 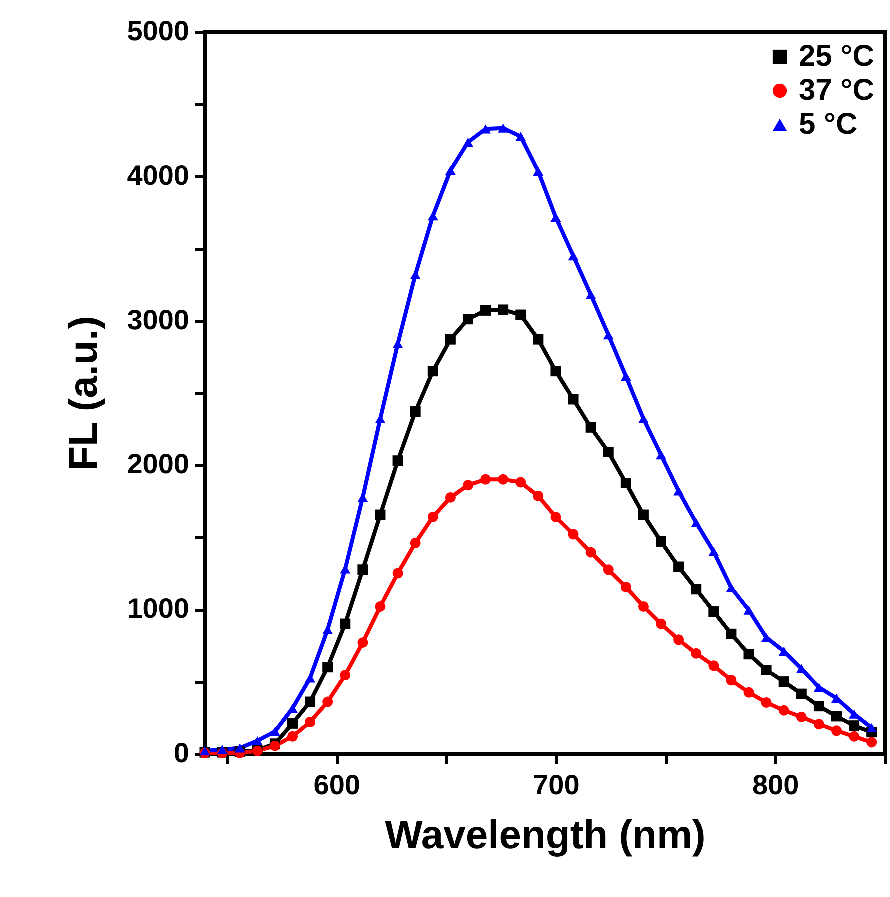 I want to click on legend-label: 37 °C, so click(x=836, y=90).